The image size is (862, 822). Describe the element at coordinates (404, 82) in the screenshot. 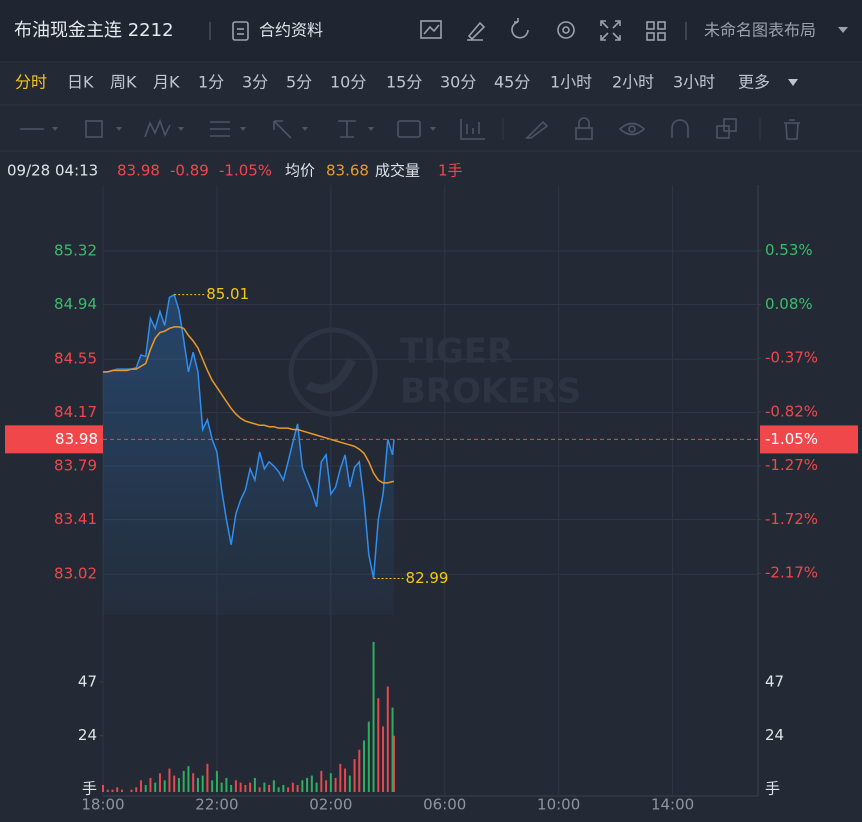

I see `tab: 15分` at that location.